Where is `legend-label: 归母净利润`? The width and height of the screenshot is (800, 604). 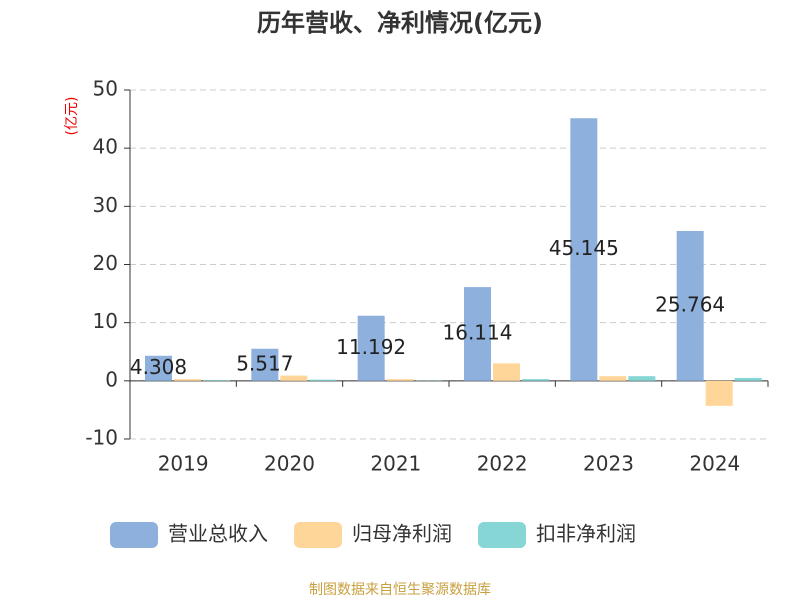
legend-label: 归母净利润 is located at coordinates (402, 534).